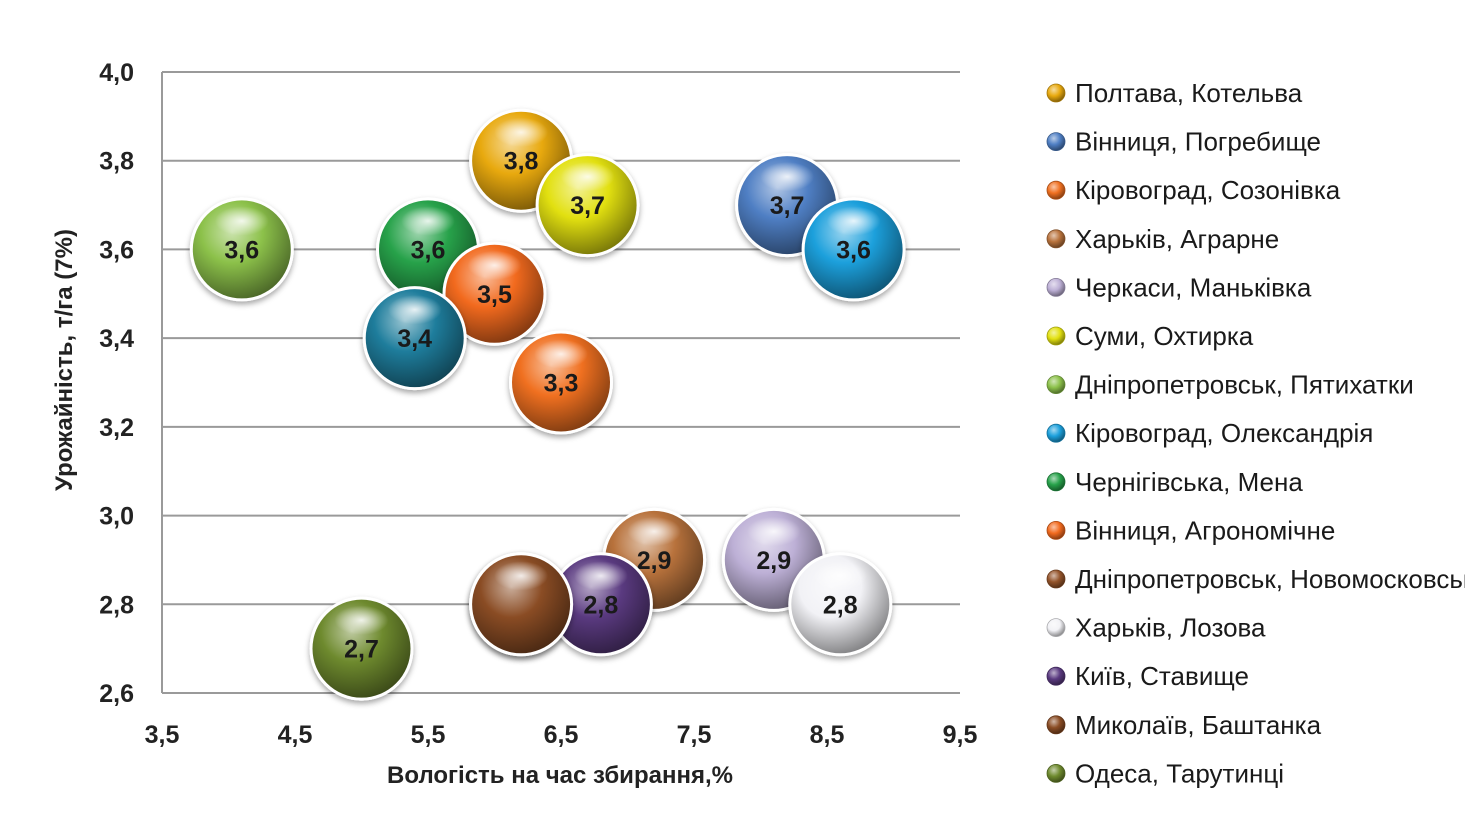 This screenshot has height=829, width=1465. I want to click on y-tick-label: 3,6, so click(116, 250).